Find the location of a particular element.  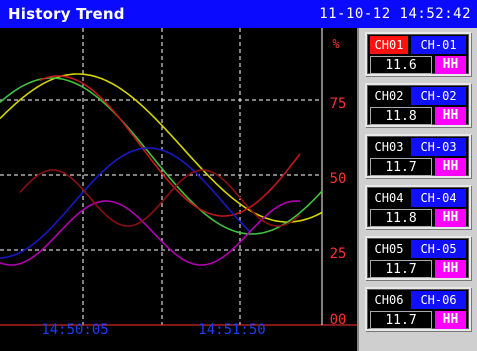

channel-id-tag: CH01 is located at coordinates (389, 45).